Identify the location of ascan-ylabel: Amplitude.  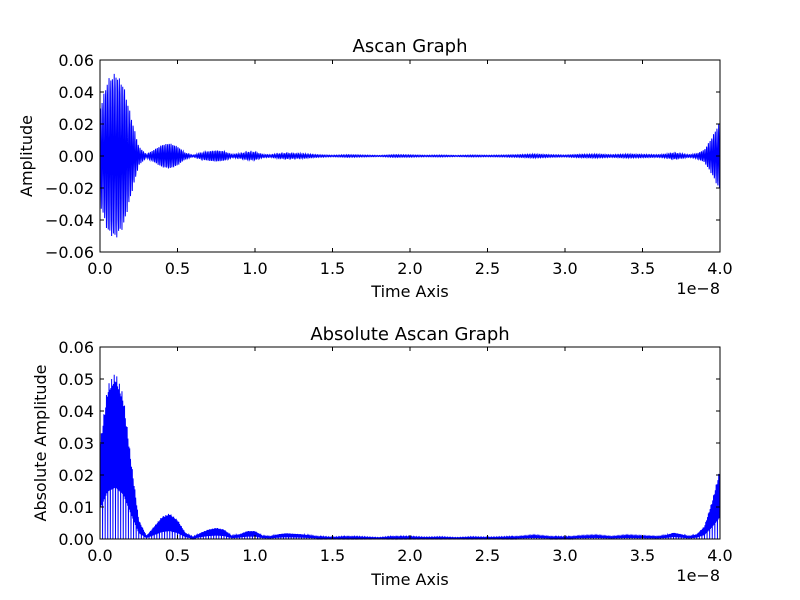
(26, 156).